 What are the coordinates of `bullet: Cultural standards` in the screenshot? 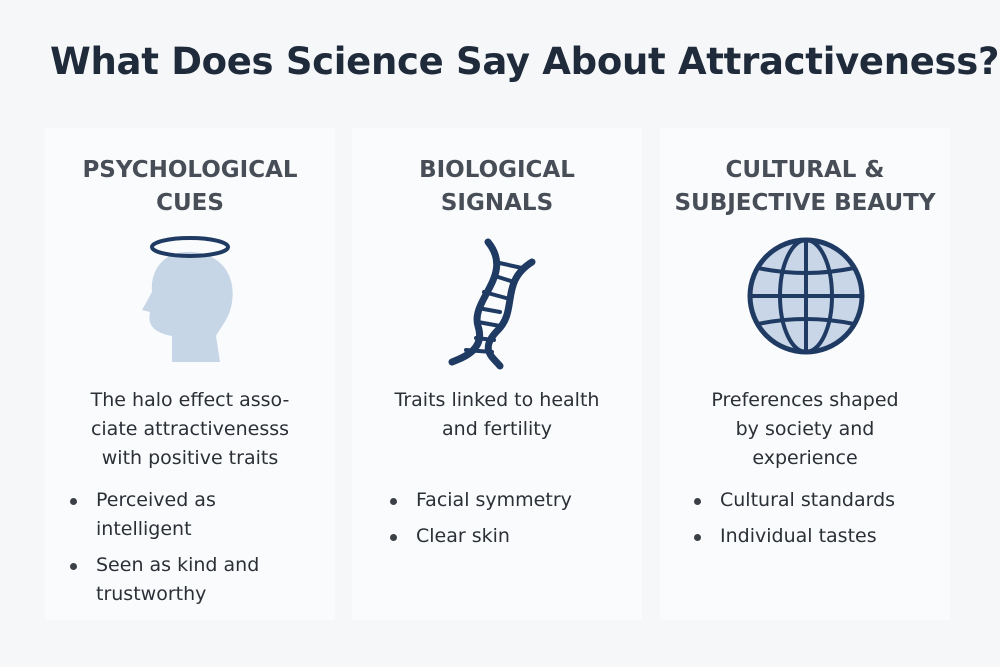 It's located at (814, 500).